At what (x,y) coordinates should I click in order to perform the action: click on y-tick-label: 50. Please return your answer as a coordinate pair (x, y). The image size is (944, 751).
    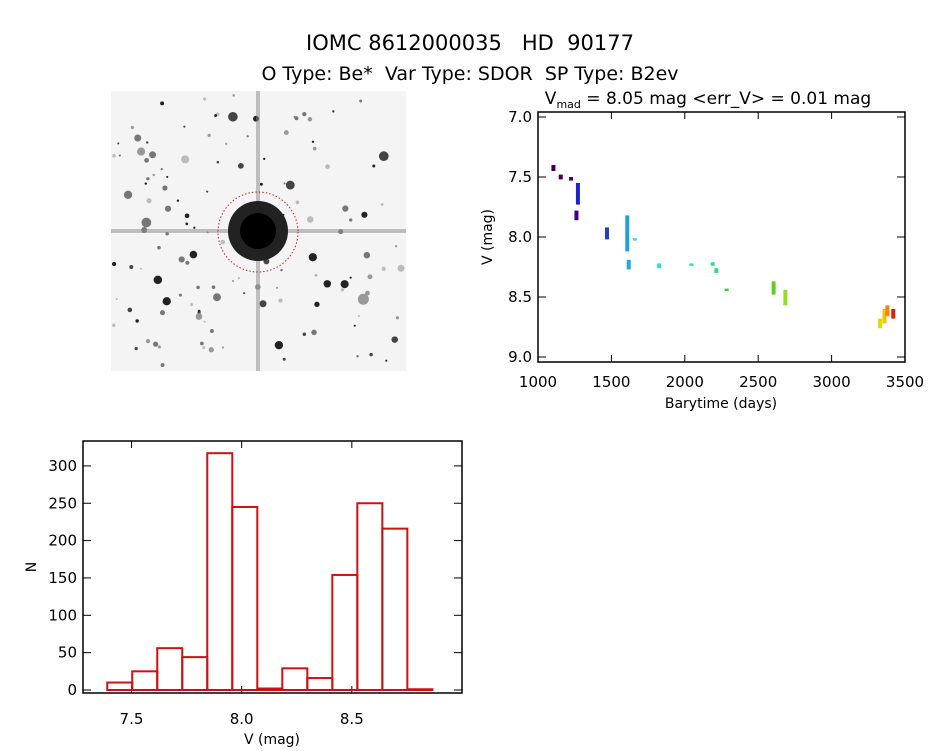
    Looking at the image, I should click on (67, 653).